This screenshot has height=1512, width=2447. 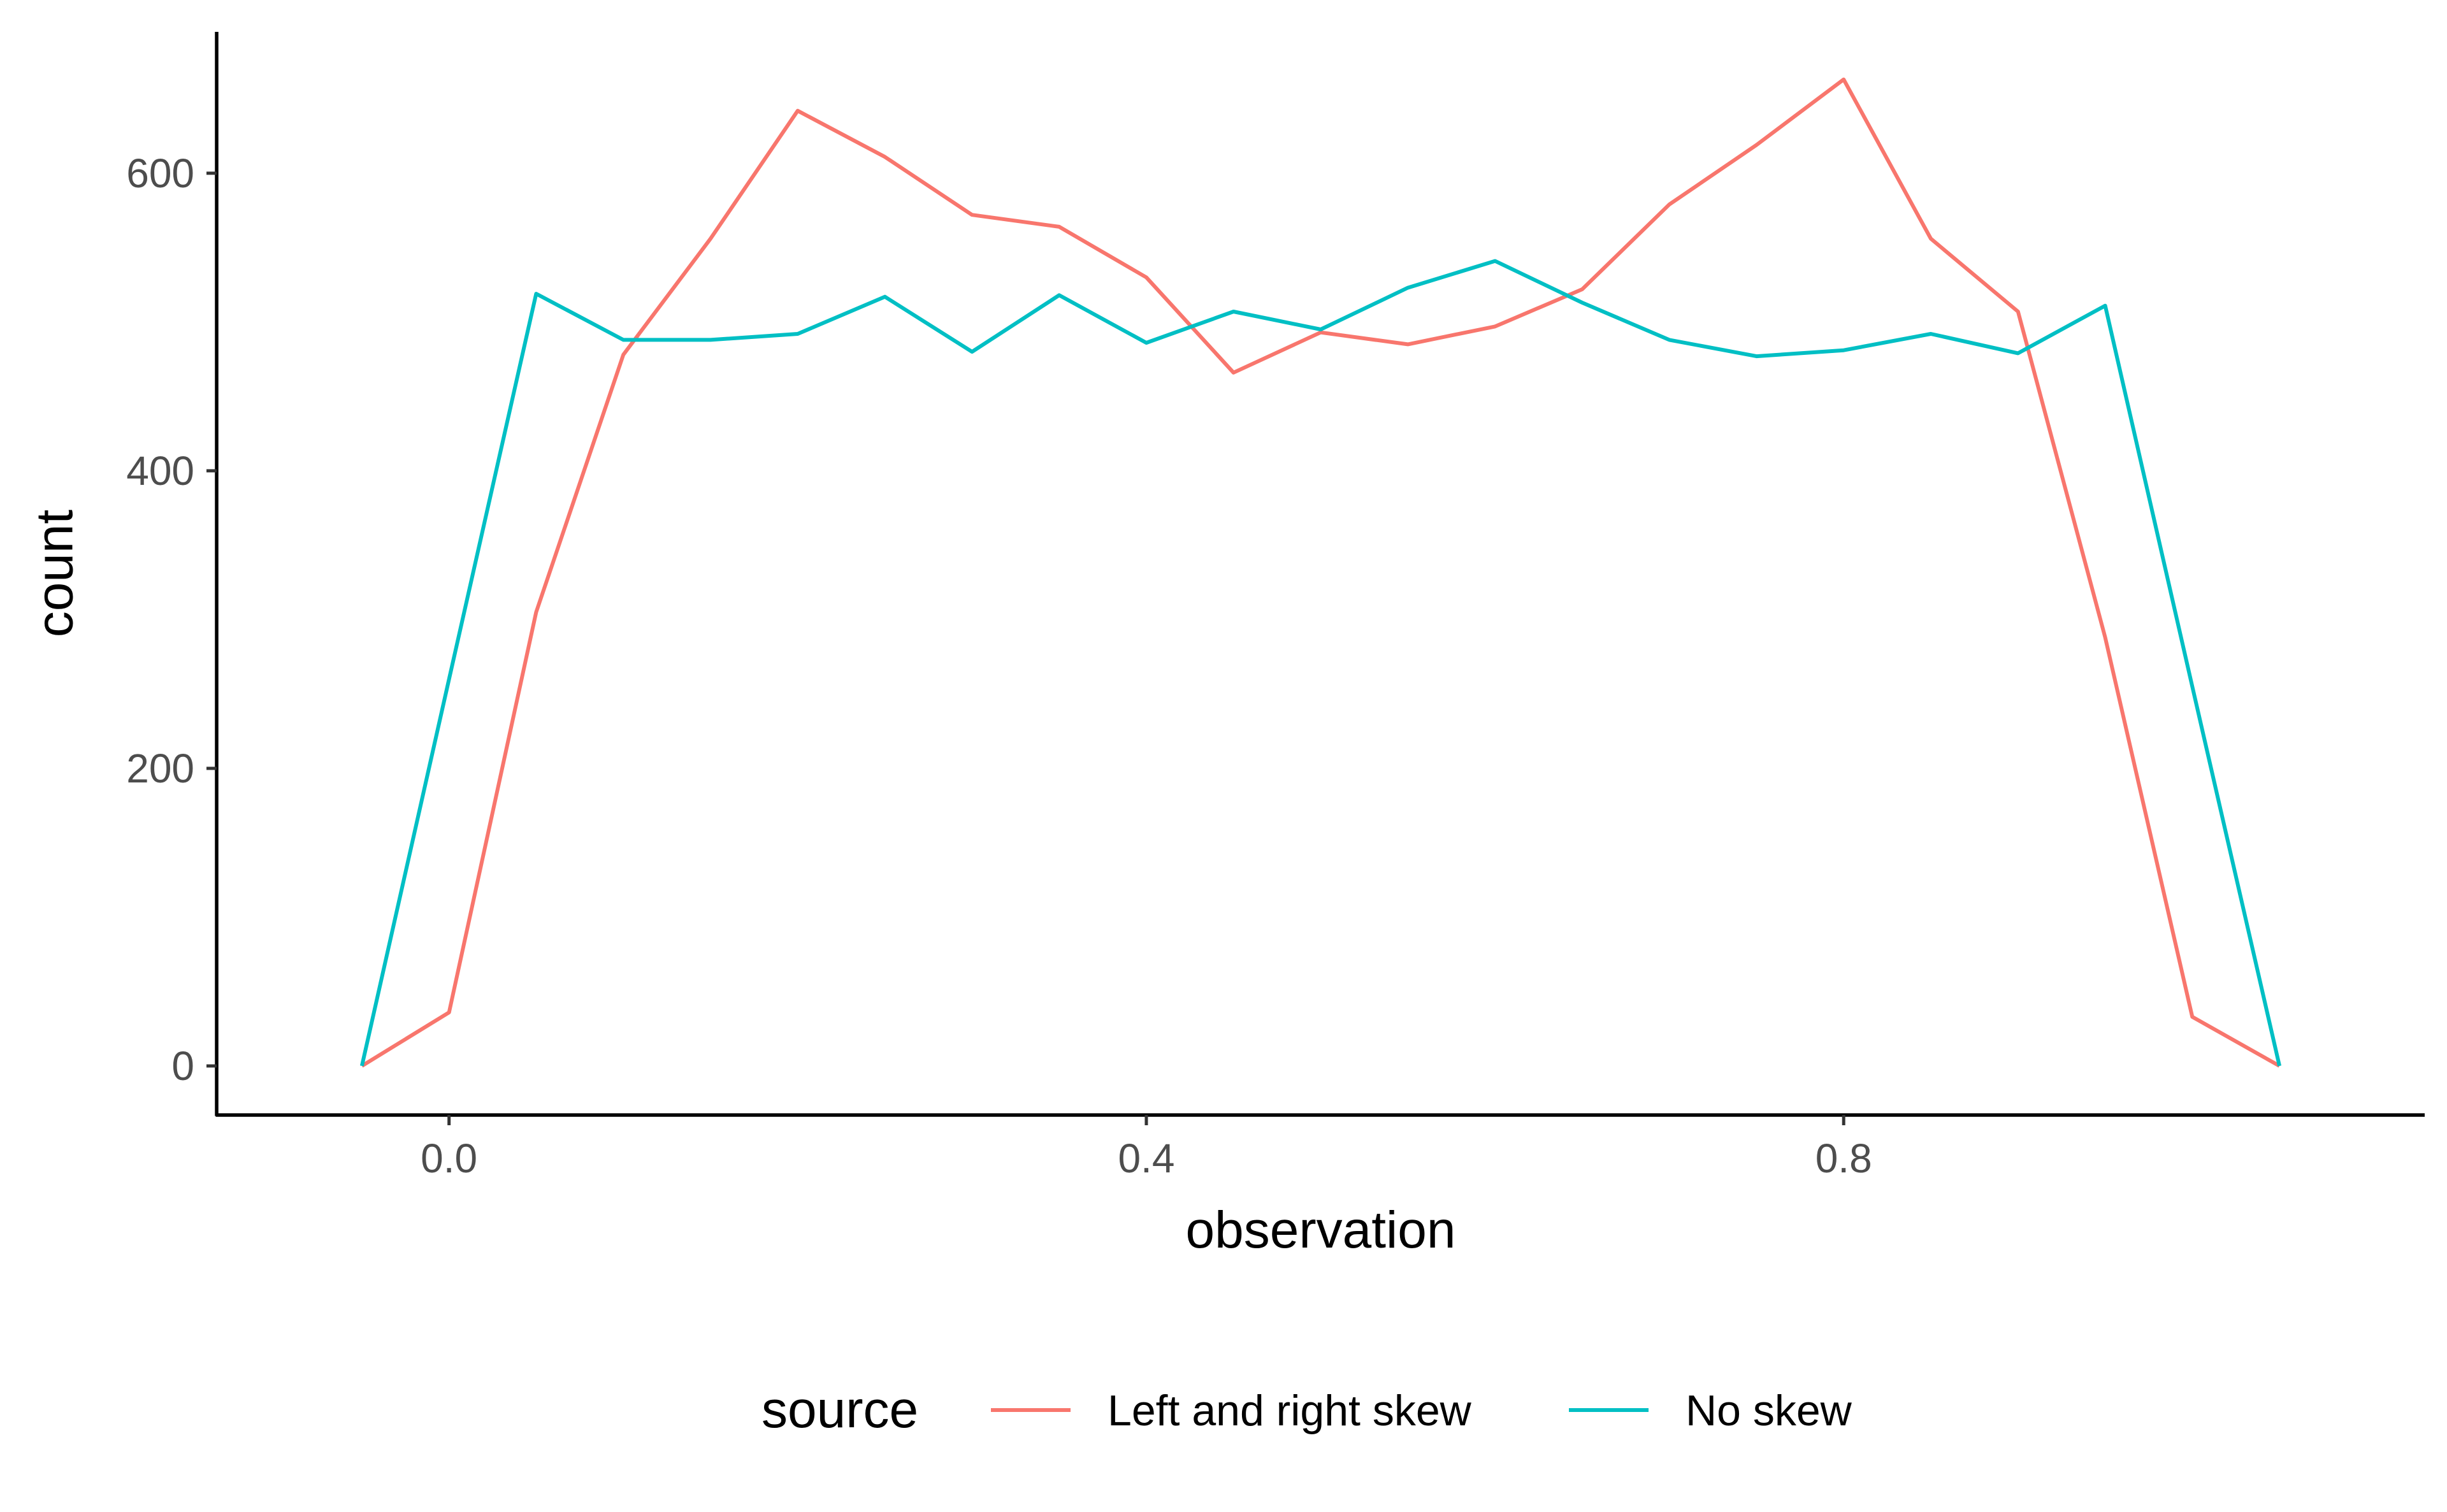 I want to click on y-tick-label: 400, so click(x=160, y=471).